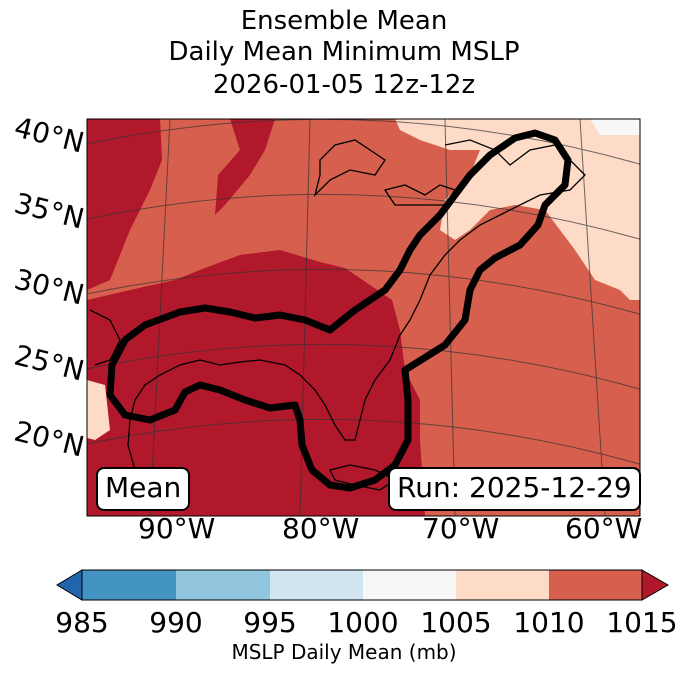 The height and width of the screenshot is (674, 688). Describe the element at coordinates (549, 622) in the screenshot. I see `colorbar-tick: 1010` at that location.